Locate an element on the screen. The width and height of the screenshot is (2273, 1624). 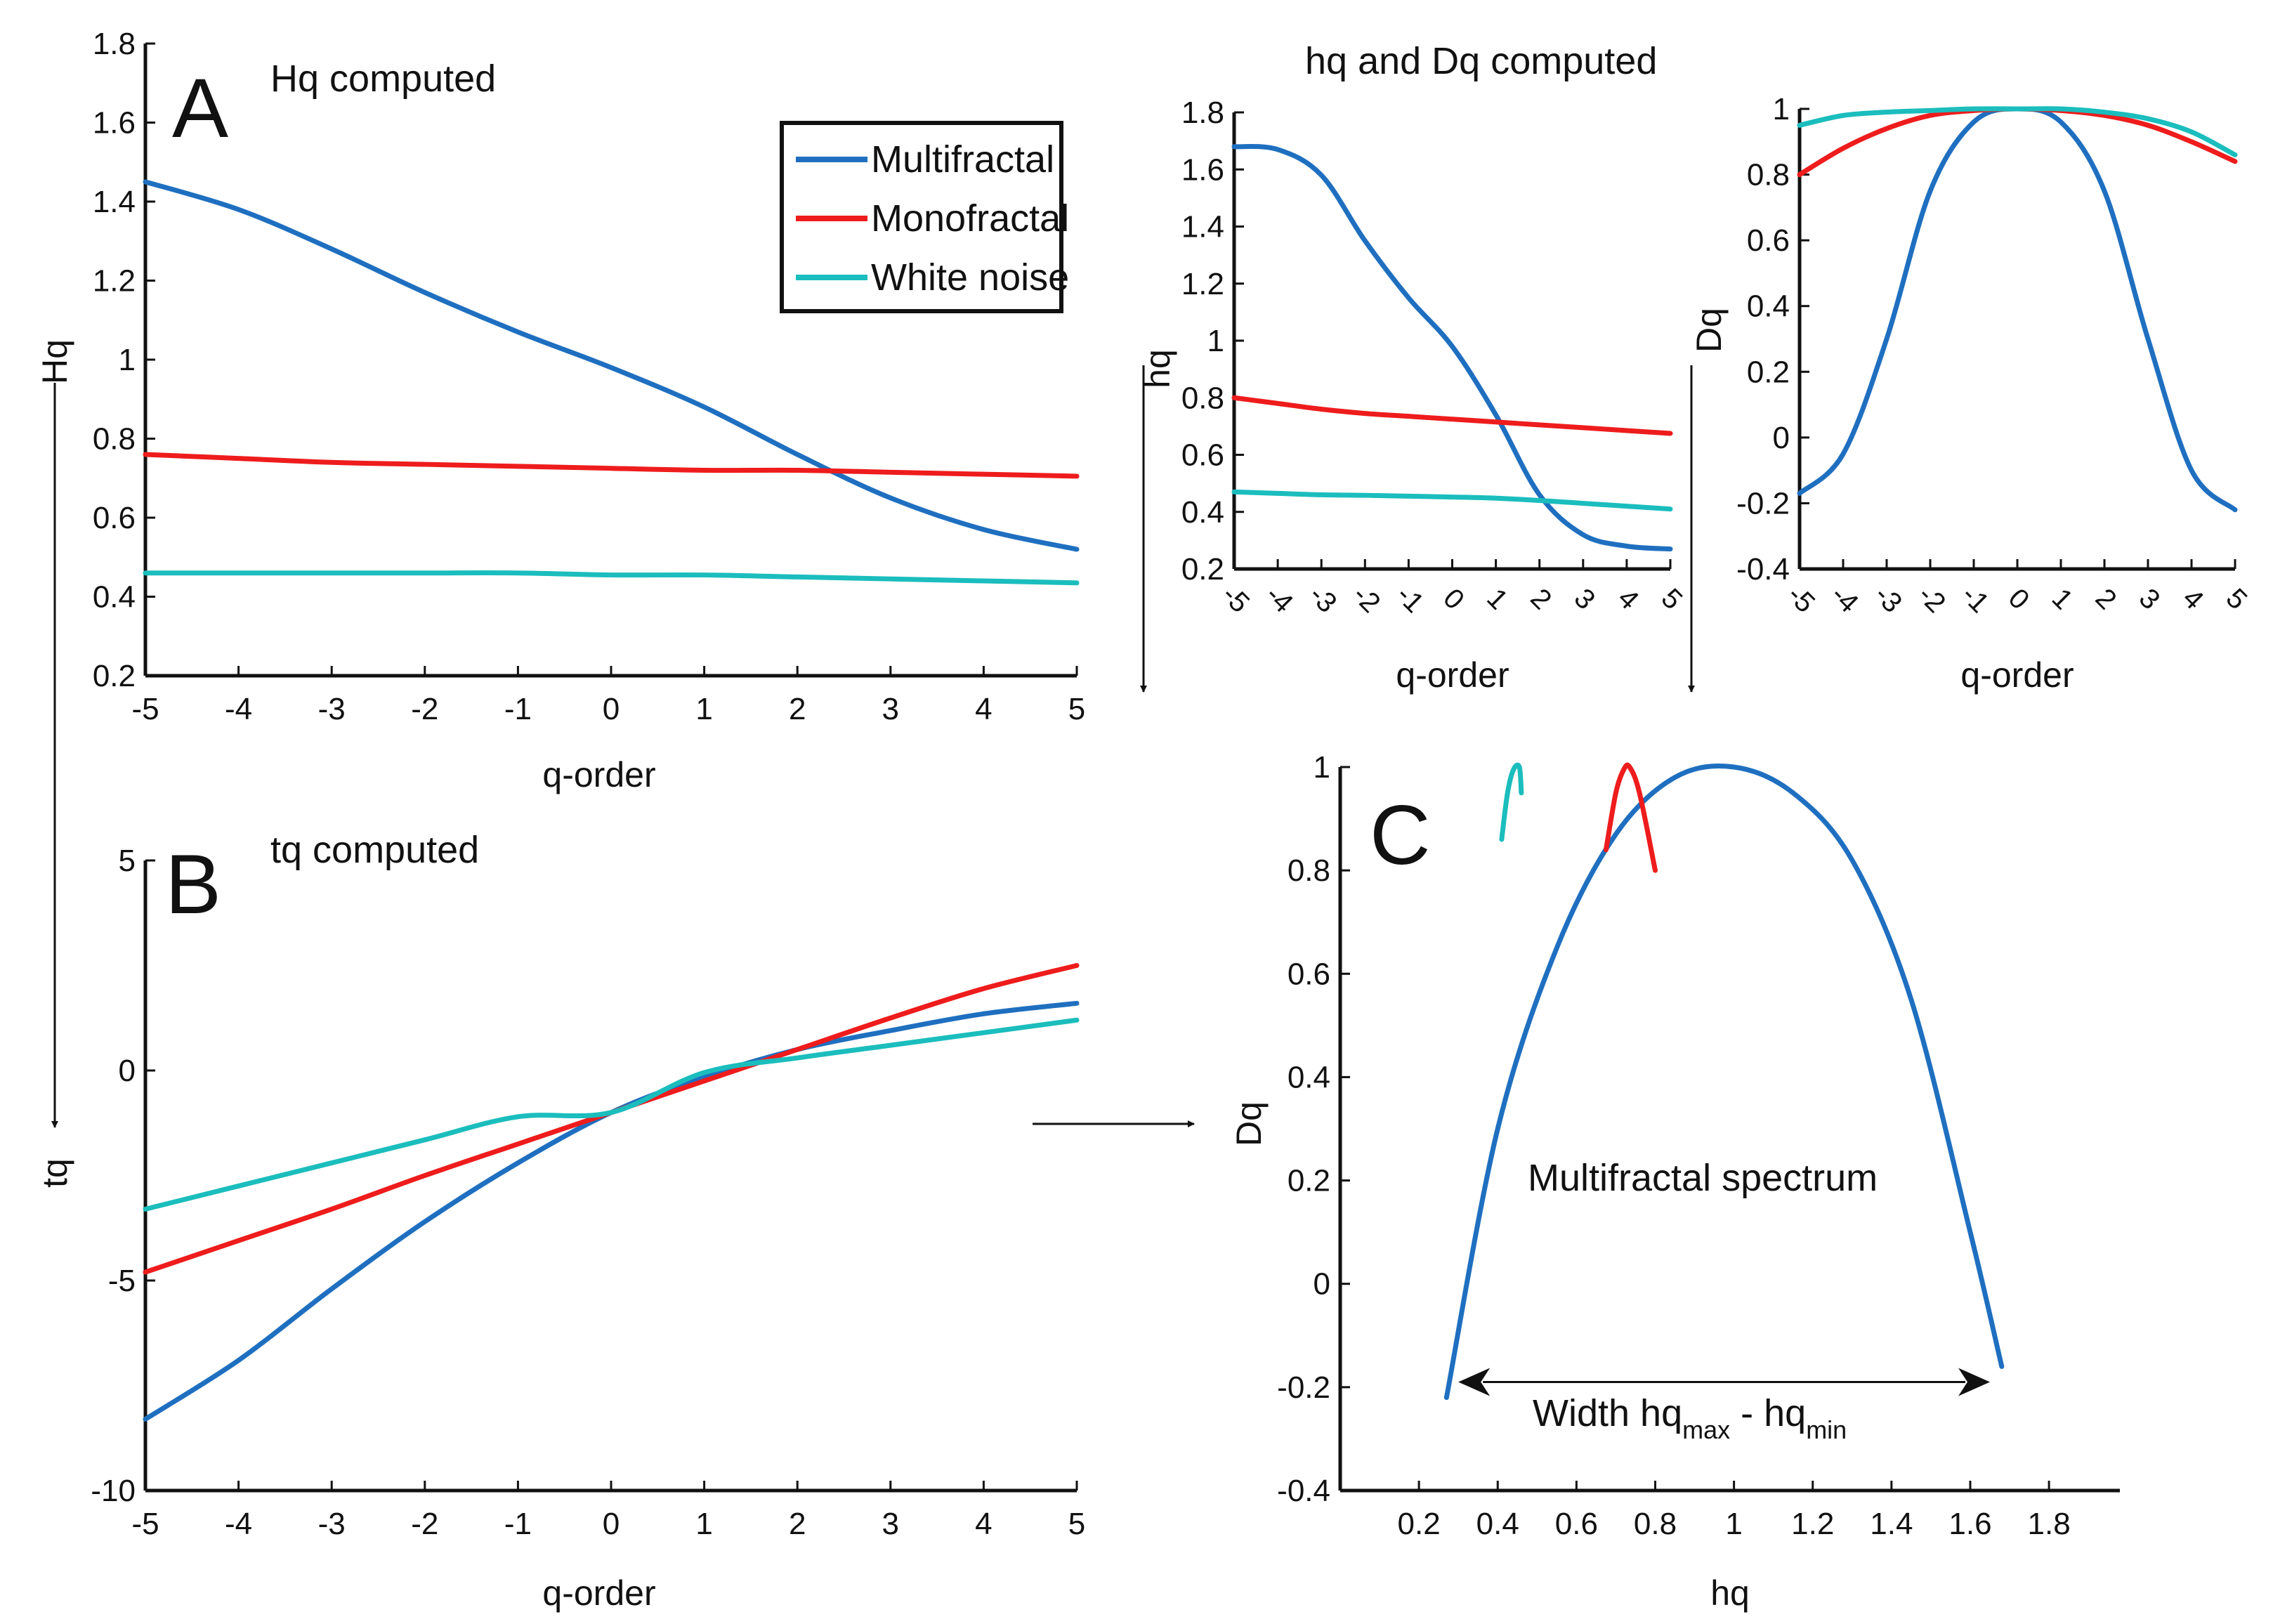
legend: Multifractal Monofractal White noise is located at coordinates (925, 217).